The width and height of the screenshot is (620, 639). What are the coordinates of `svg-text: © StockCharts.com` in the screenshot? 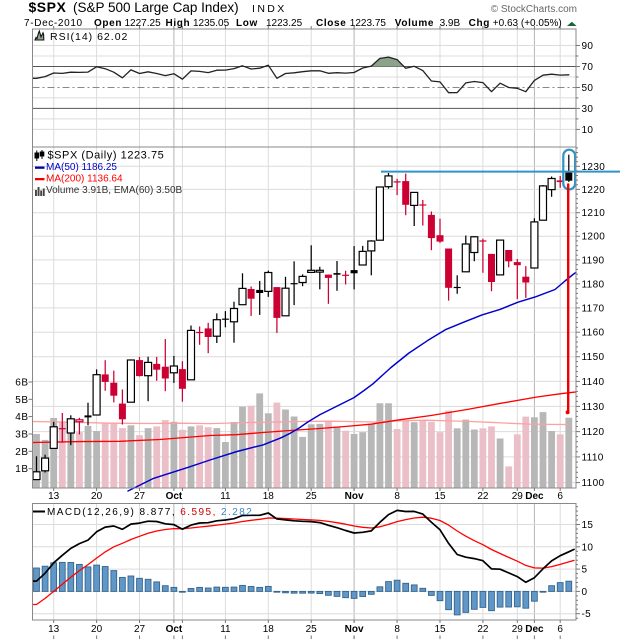 It's located at (534, 9).